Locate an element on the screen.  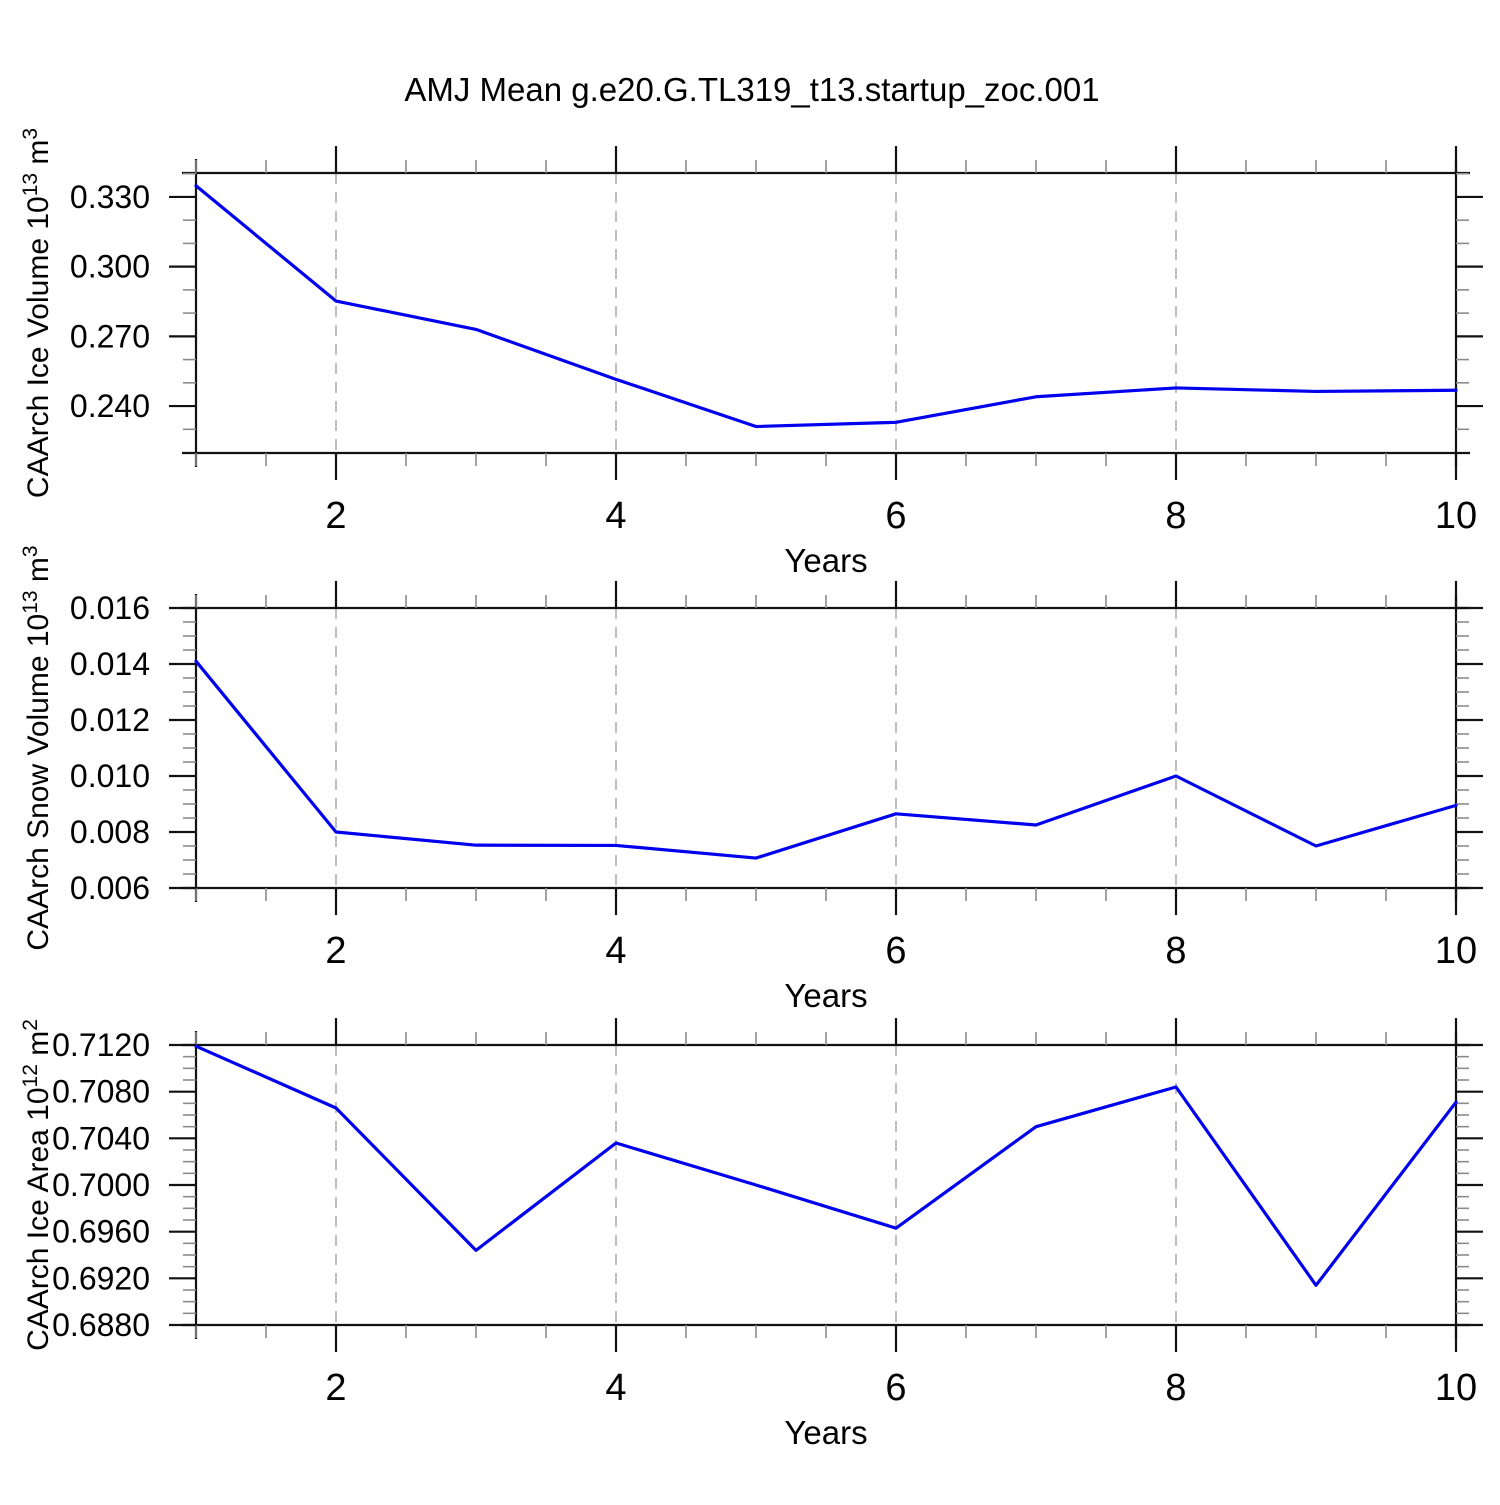
y-tick-label: 0.6880 is located at coordinates (101, 1325).